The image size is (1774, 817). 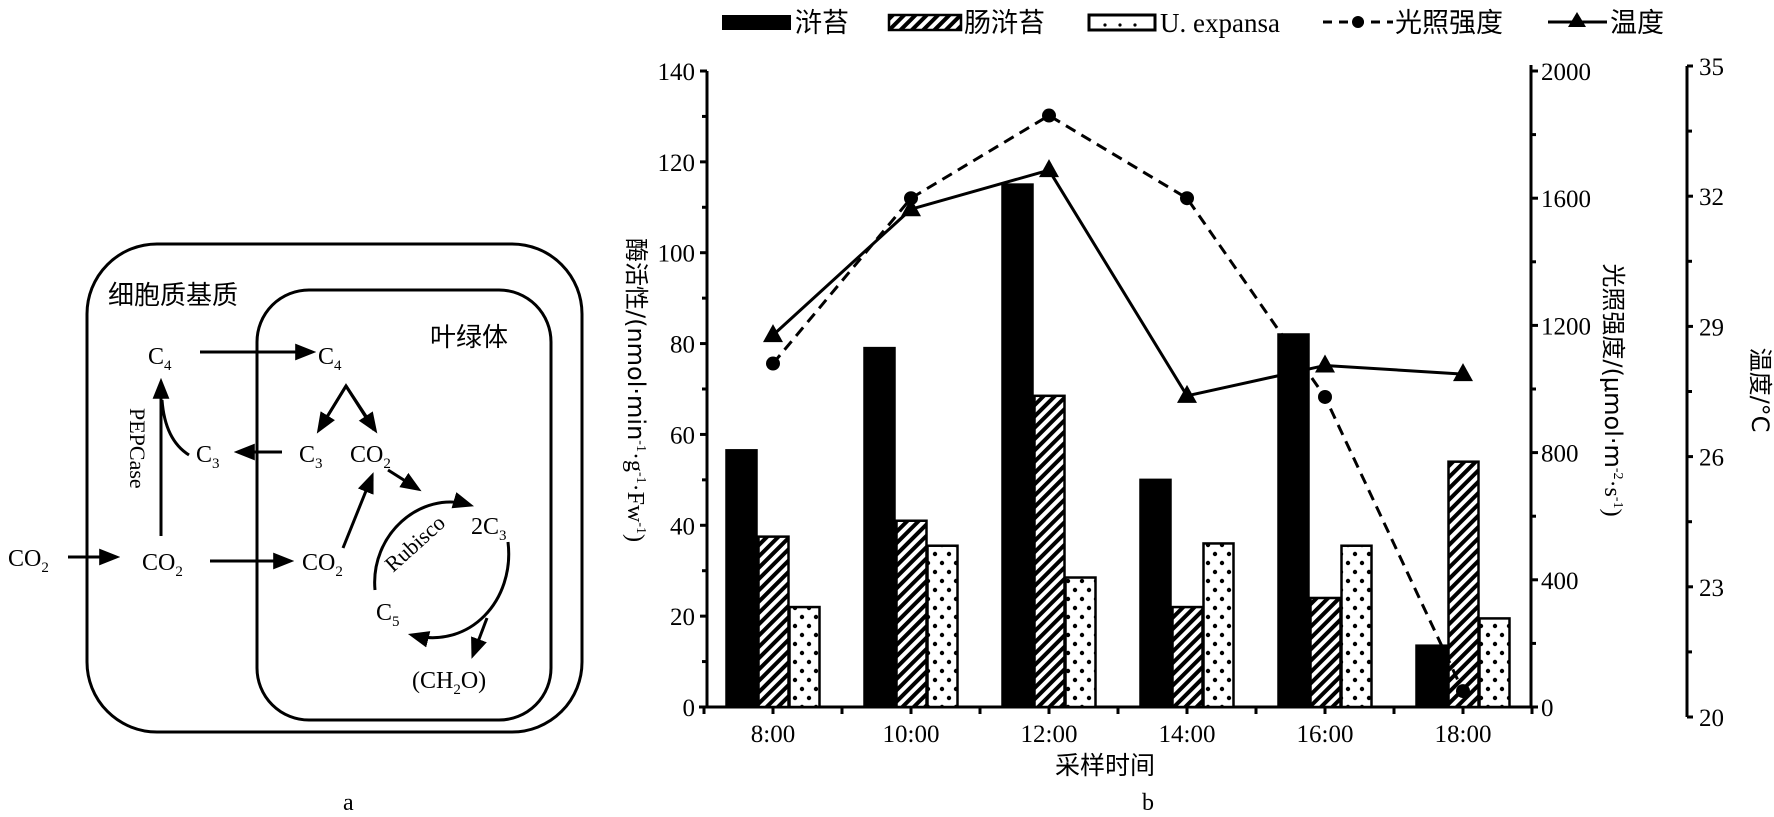 What do you see at coordinates (911, 734) in the screenshot?
I see `x-tick-label: 10:00` at bounding box center [911, 734].